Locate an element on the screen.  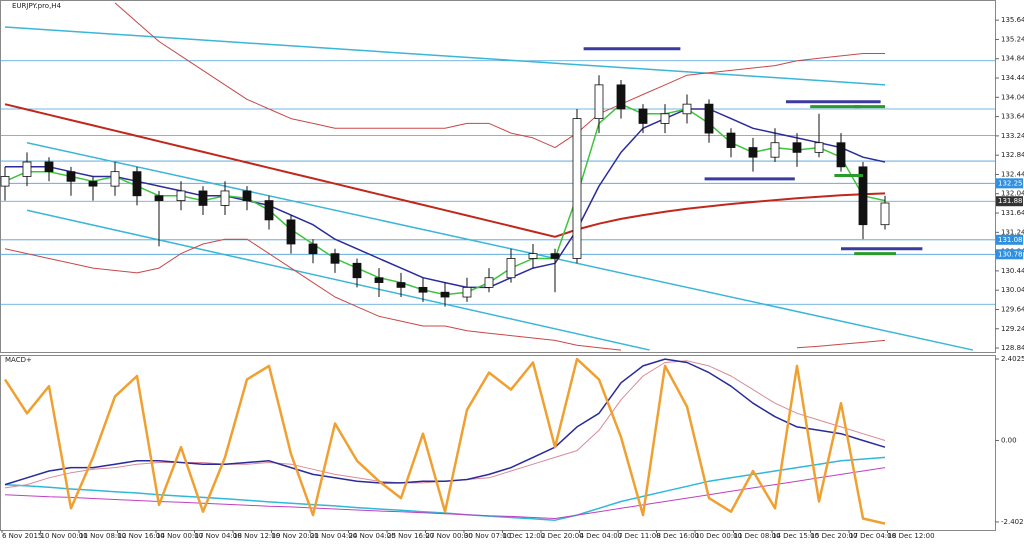
y-tick-label: 132.442 is located at coordinates (1012, 174).